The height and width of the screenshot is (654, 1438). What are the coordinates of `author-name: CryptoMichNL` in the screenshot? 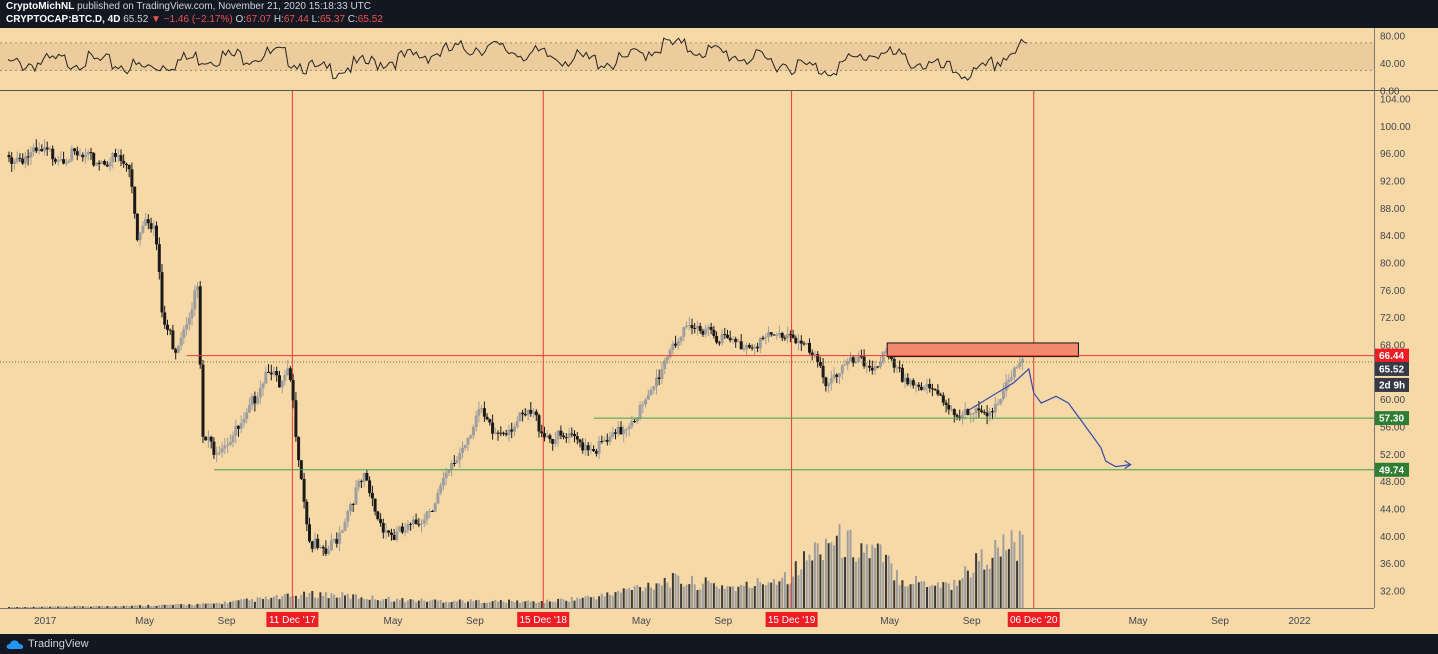 It's located at (40, 6).